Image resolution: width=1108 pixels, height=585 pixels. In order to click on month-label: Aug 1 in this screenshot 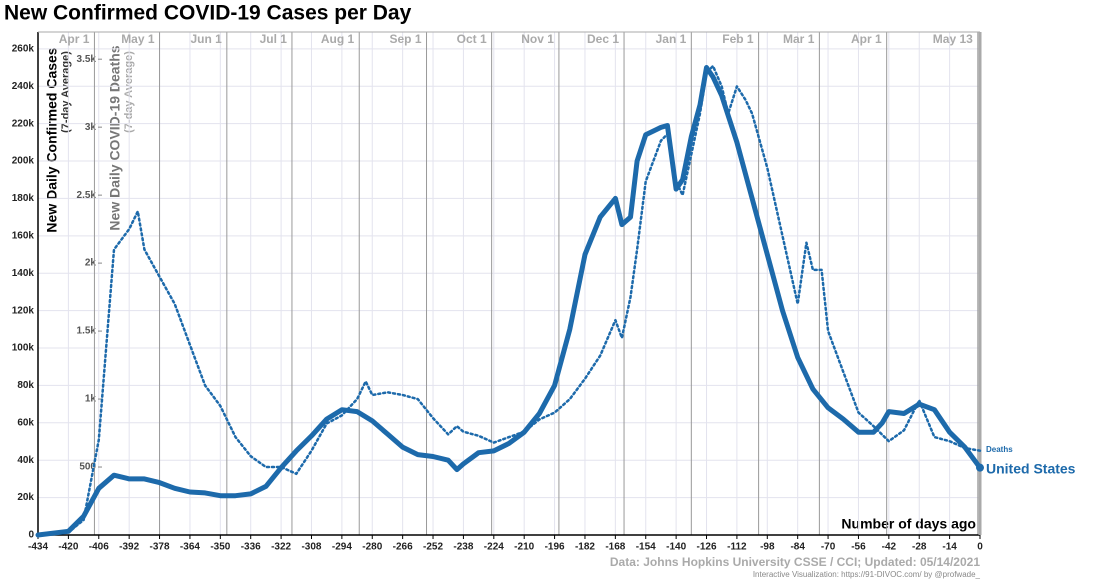, I will do `click(338, 39)`.